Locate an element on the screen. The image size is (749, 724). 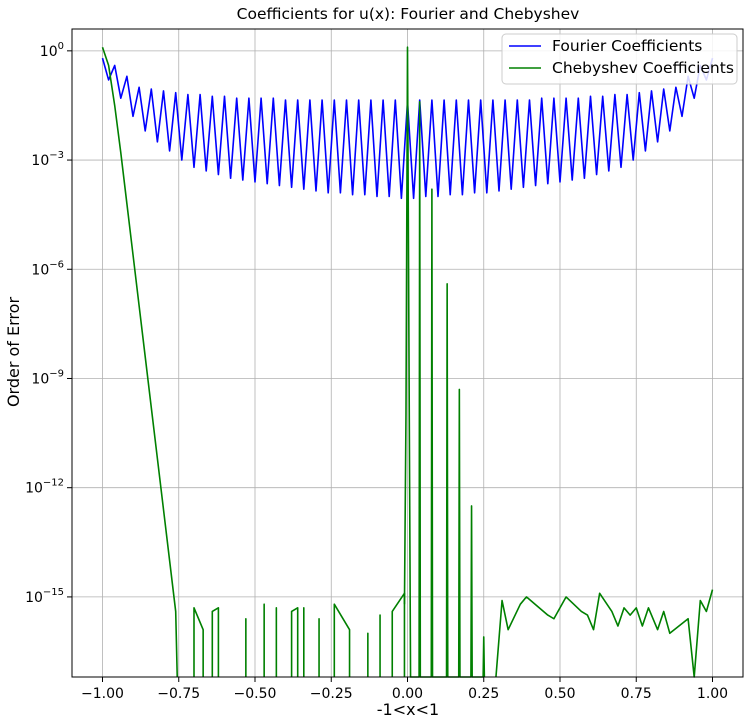
legend-label-chebyshev: Chebyshev Coefficients is located at coordinates (643, 68).